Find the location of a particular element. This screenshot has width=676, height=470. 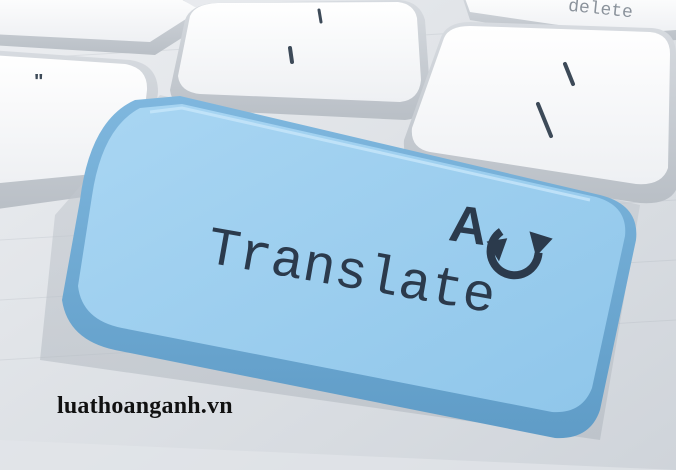

translate-icon: A is located at coordinates (499, 237).